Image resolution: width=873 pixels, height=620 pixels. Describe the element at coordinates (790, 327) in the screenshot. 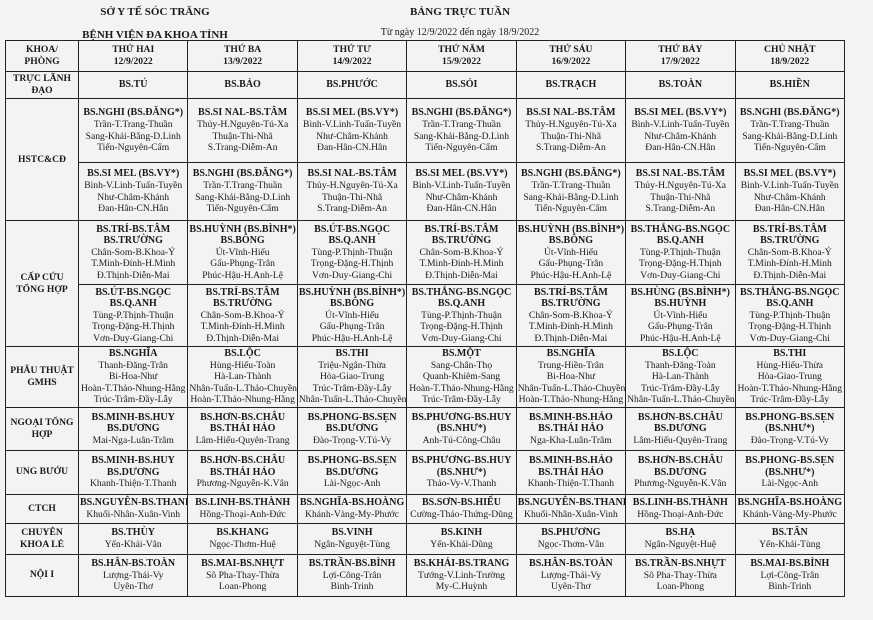

I see `staff-on-duty: Trọng-Đặng-H.Thịnh` at that location.